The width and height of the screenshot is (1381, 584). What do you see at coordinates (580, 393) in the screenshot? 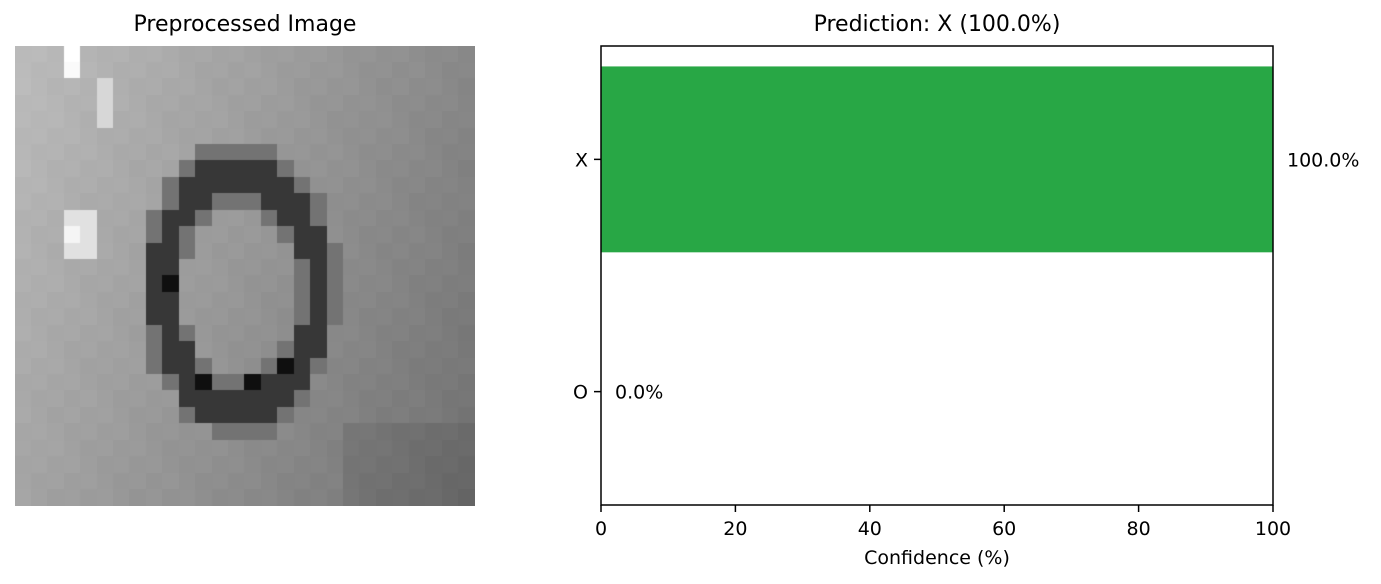
I see `y-tick-label-o: O` at bounding box center [580, 393].